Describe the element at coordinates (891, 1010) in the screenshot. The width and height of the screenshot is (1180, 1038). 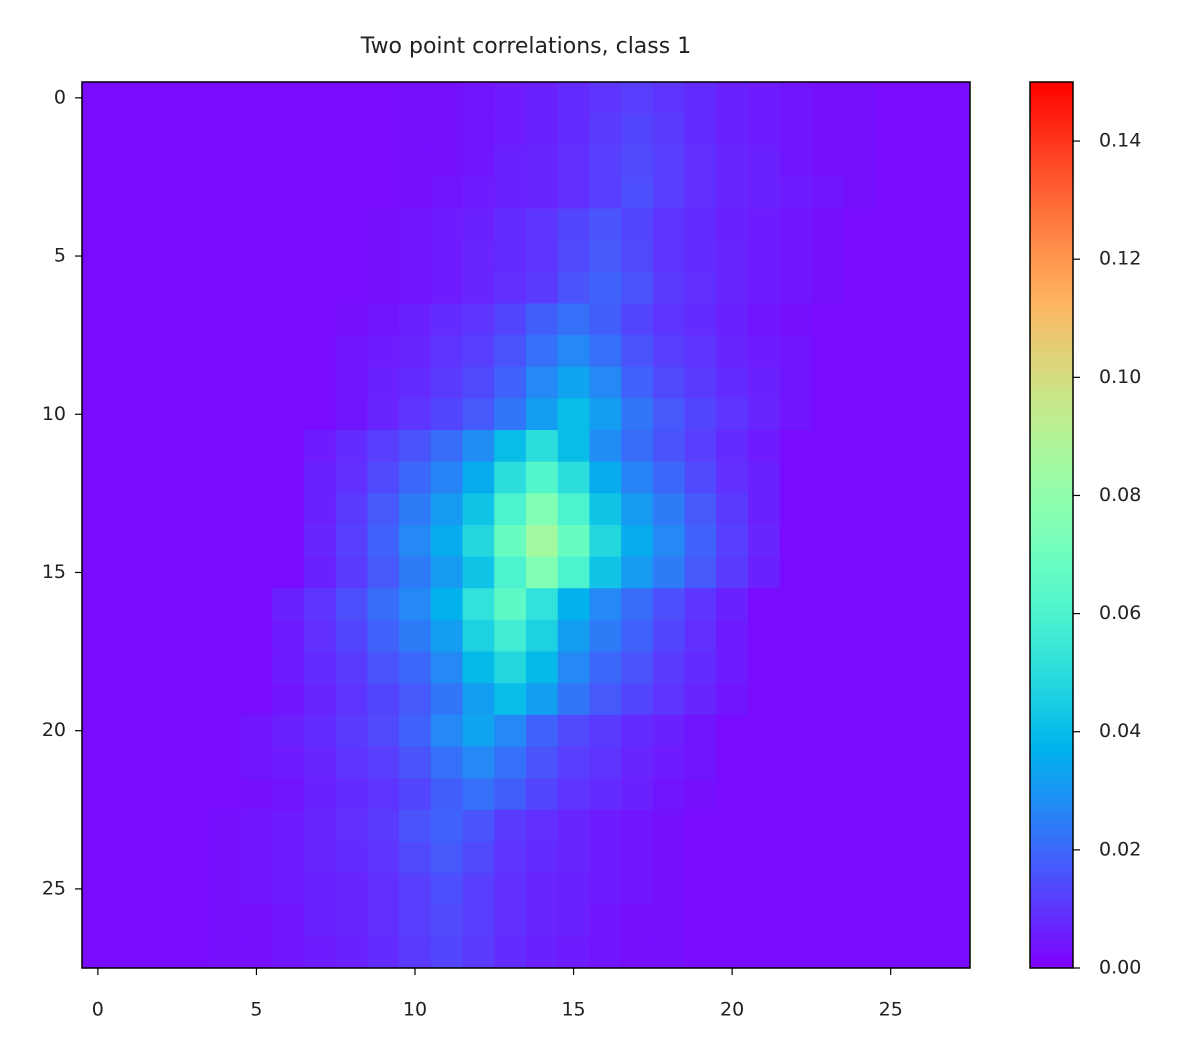
I see `x-tick-label: 25` at that location.